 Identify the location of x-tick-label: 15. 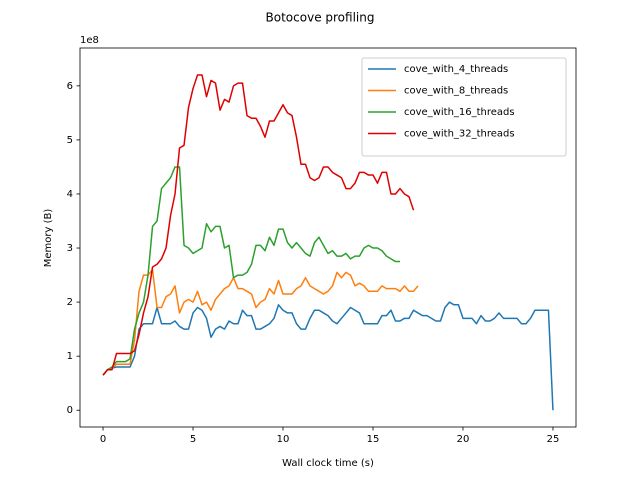
(373, 439).